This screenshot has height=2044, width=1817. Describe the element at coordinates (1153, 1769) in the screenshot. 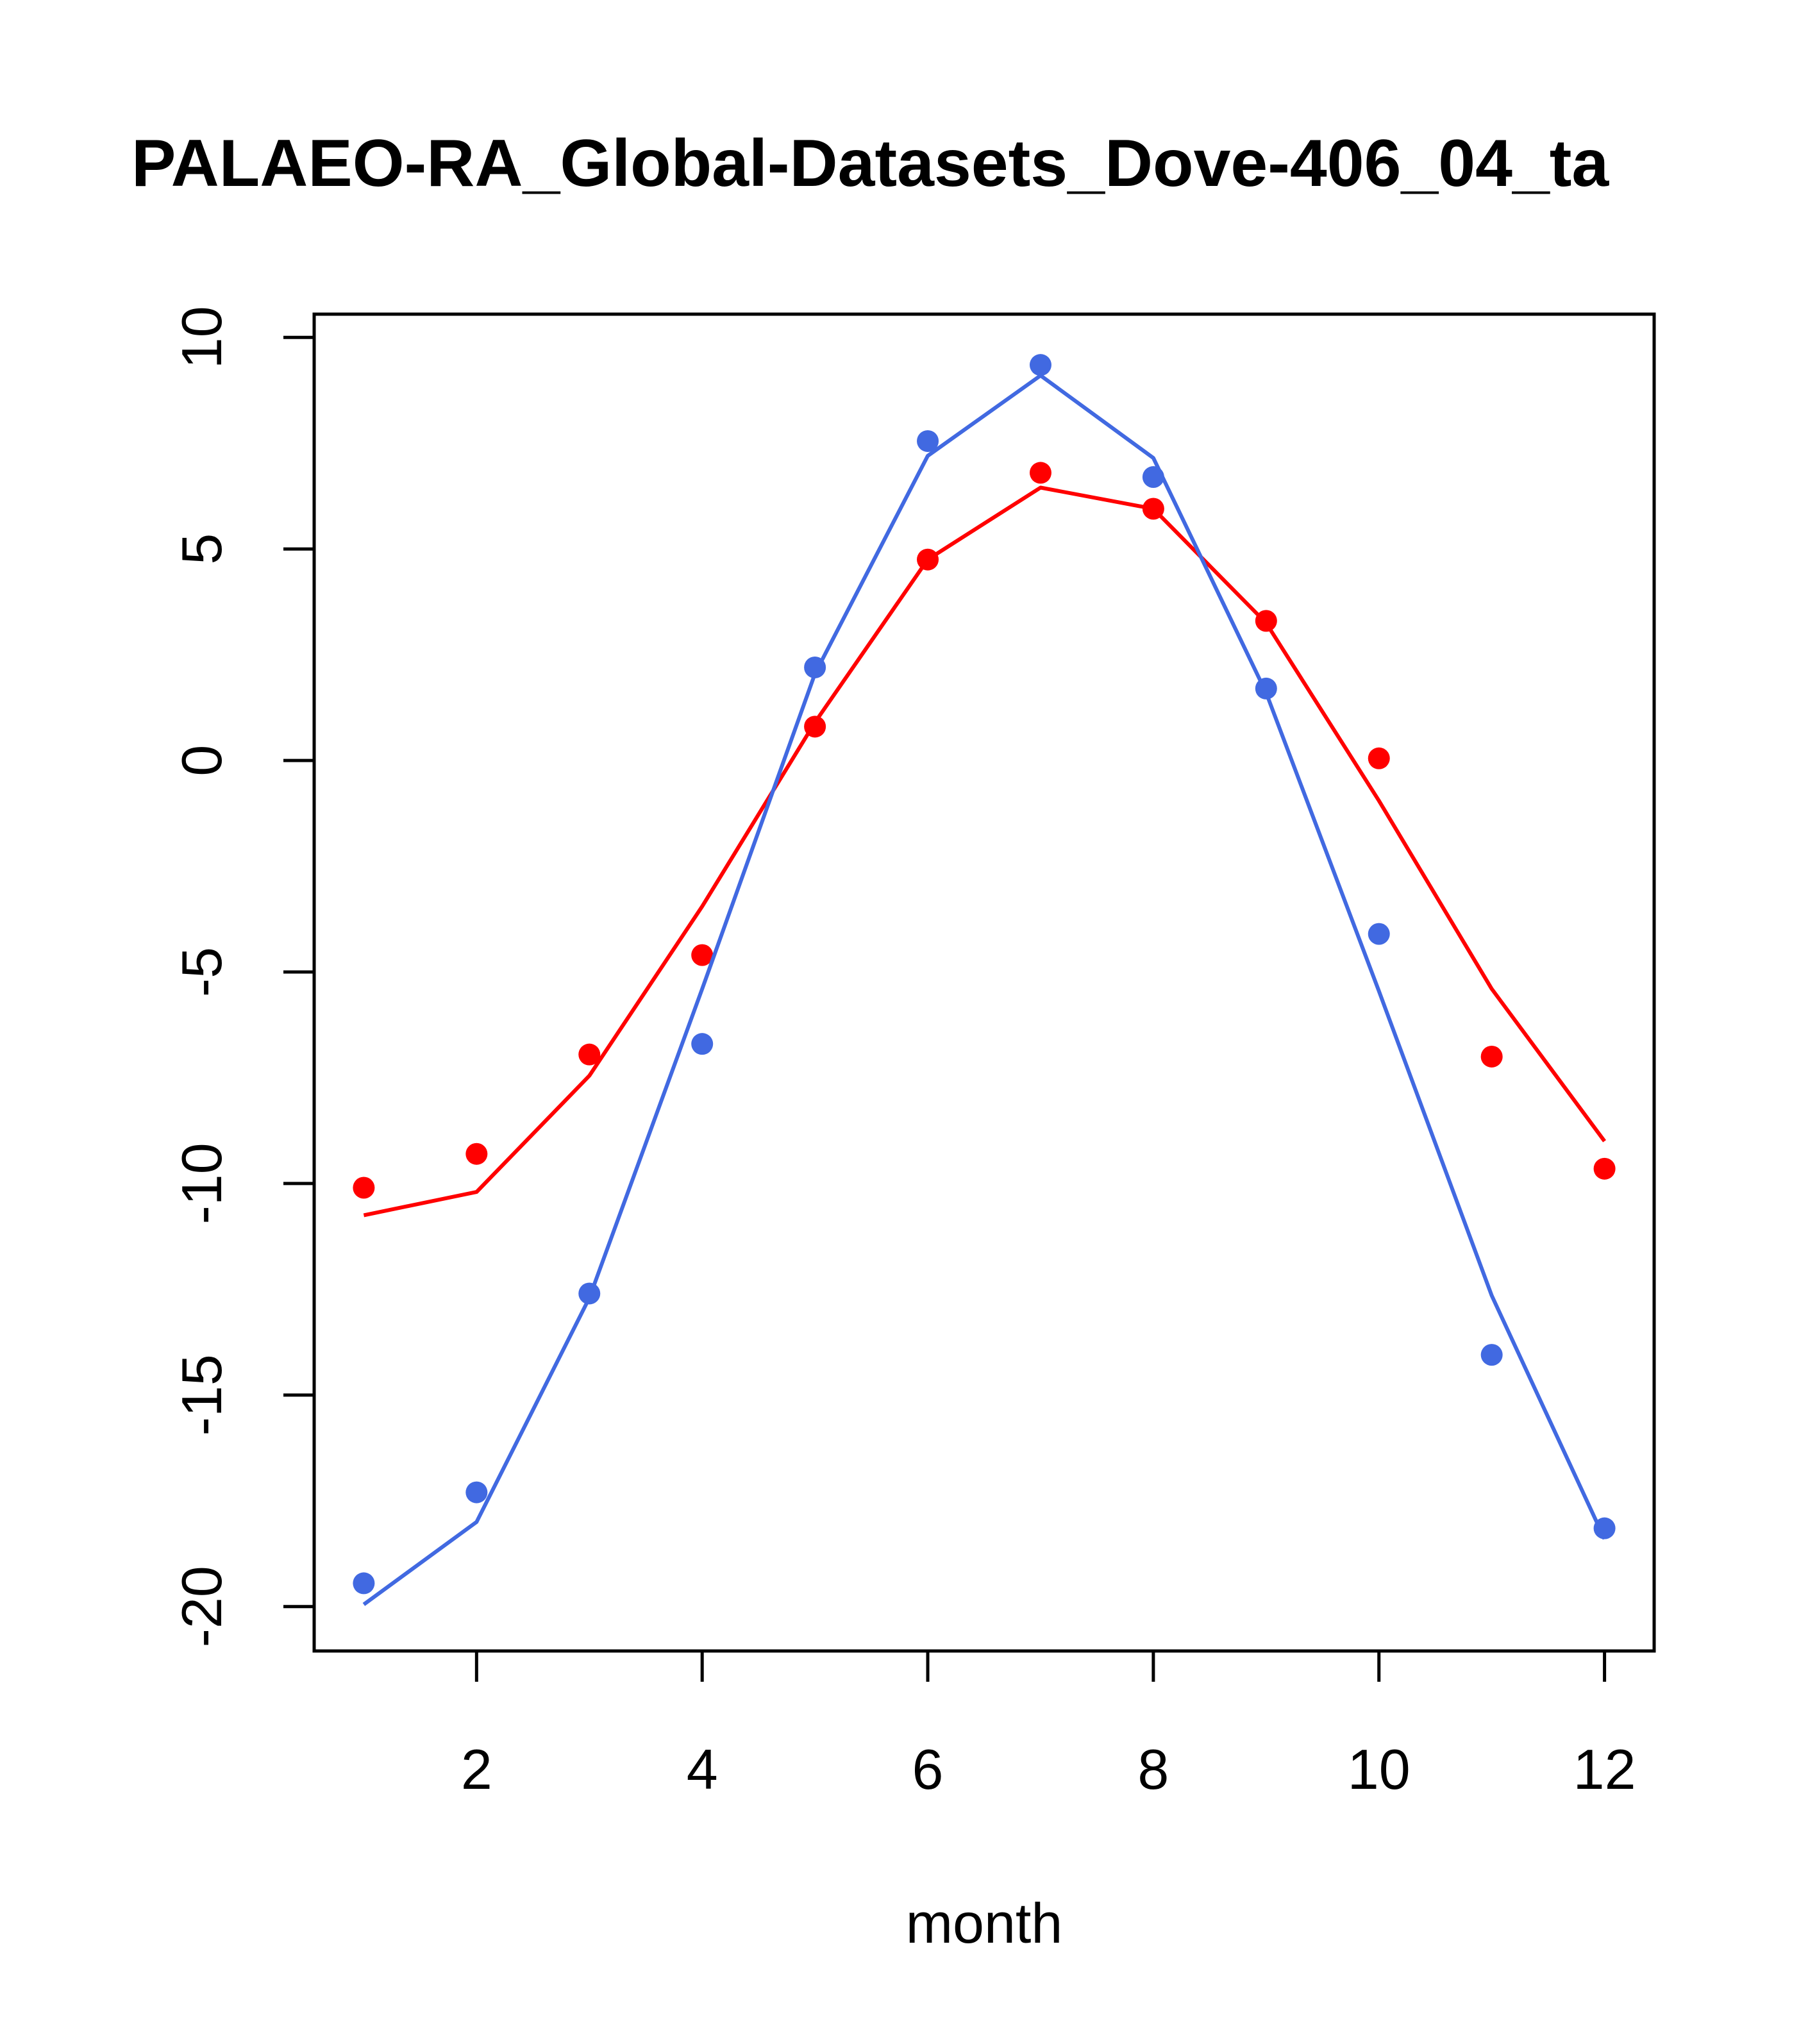

I see `x-tick-label: 8` at that location.